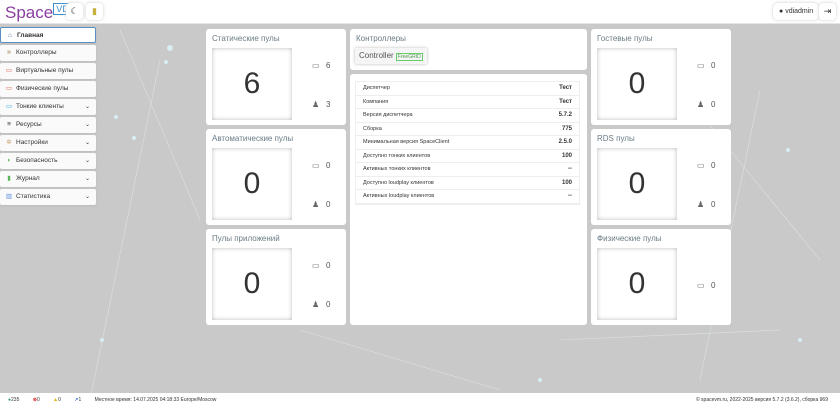 The width and height of the screenshot is (840, 408). I want to click on docs-button: ▮, so click(94, 11).